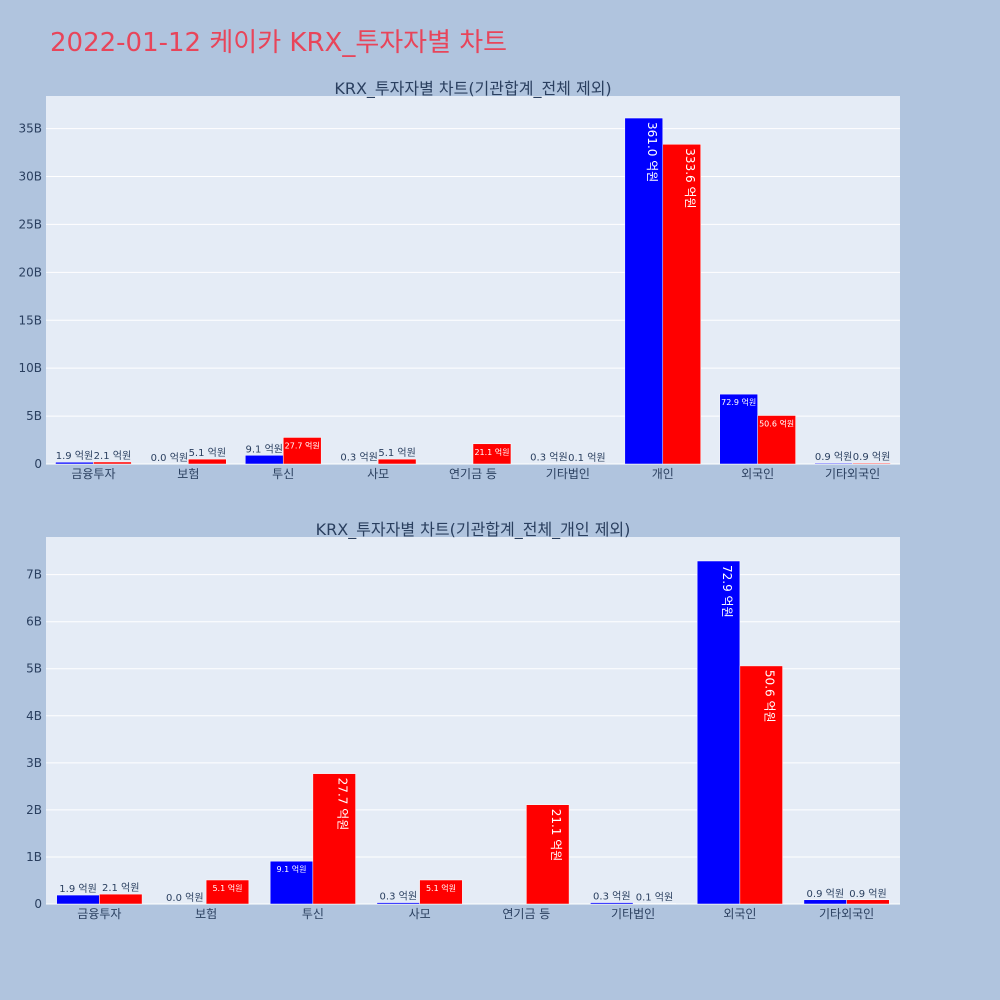 The height and width of the screenshot is (1000, 1000). I want to click on y-tick-label: 20B, so click(30, 272).